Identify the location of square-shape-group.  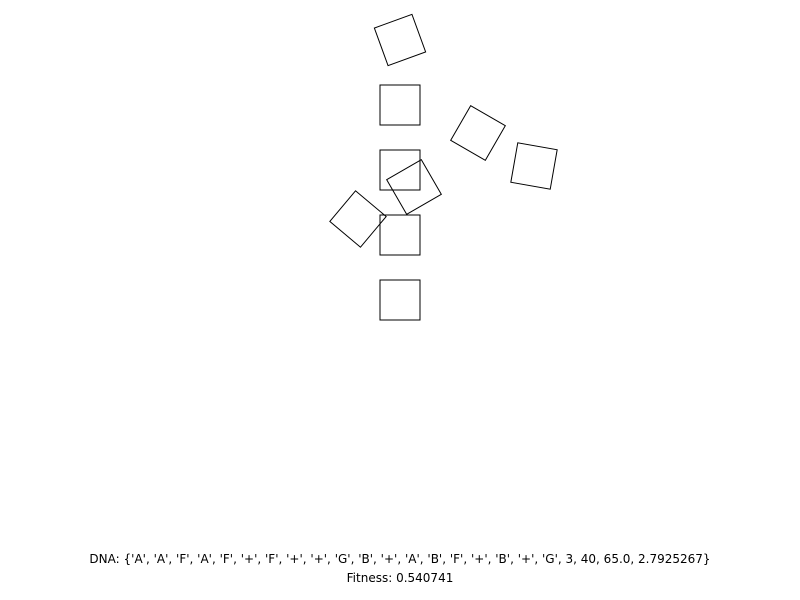
(443, 167).